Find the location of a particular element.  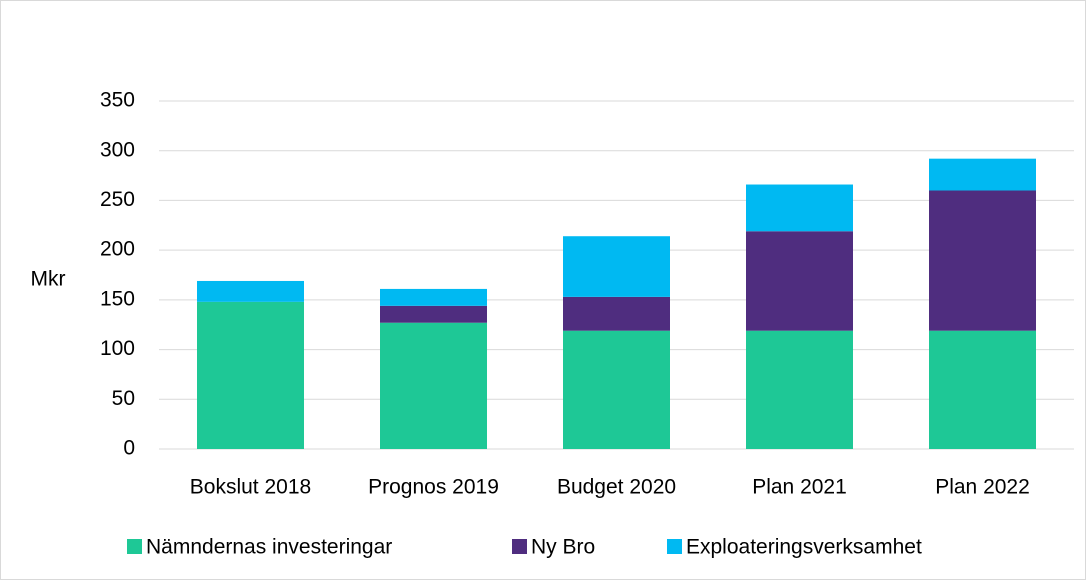

legend-label: Ny Bro is located at coordinates (563, 547).